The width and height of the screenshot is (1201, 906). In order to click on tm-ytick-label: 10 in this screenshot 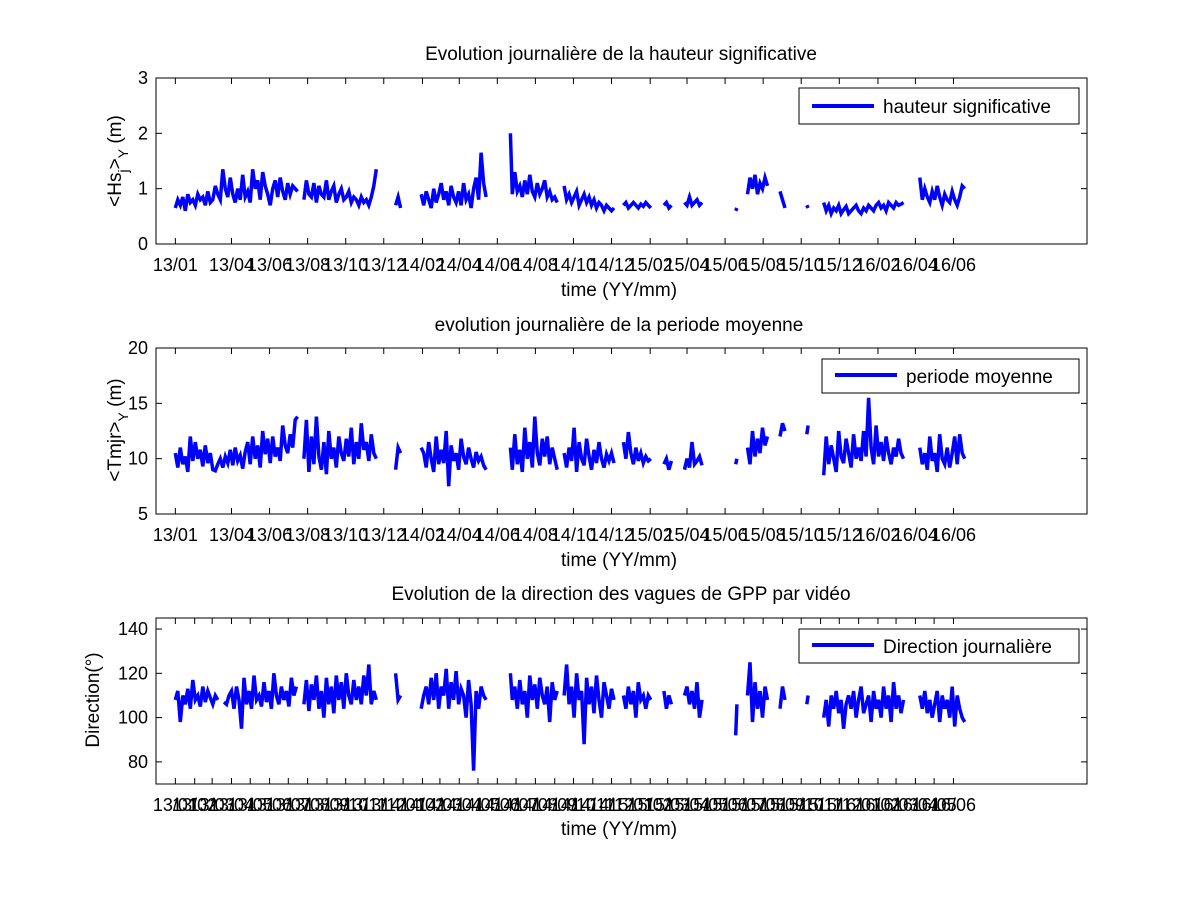, I will do `click(138, 459)`.